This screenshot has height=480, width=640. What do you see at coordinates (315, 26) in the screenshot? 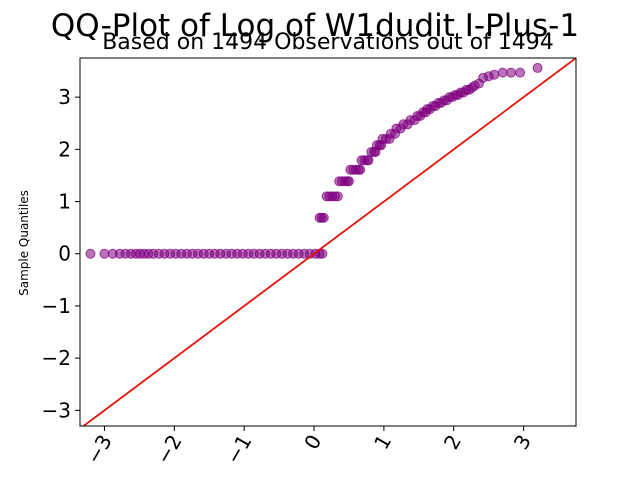
I see `chart-title: QQ-Plot of Log of W1dudit I-Plus-1` at bounding box center [315, 26].